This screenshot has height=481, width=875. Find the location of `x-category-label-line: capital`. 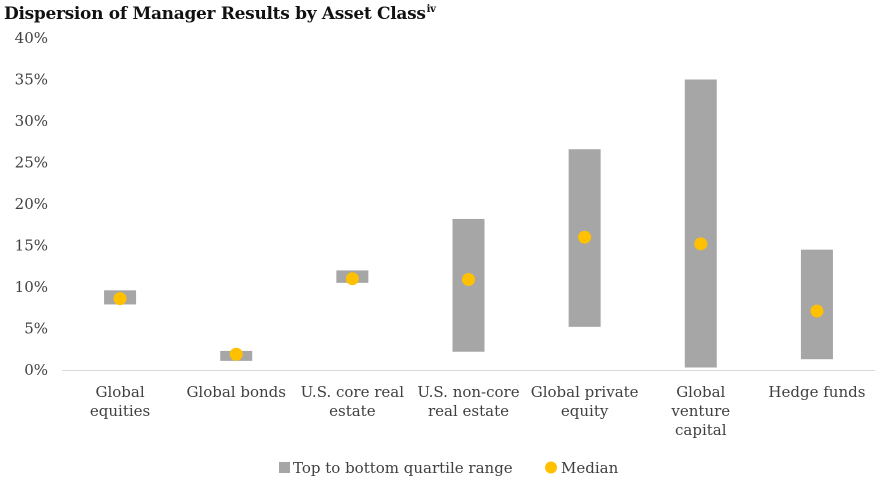

x-category-label-line: capital is located at coordinates (701, 430).